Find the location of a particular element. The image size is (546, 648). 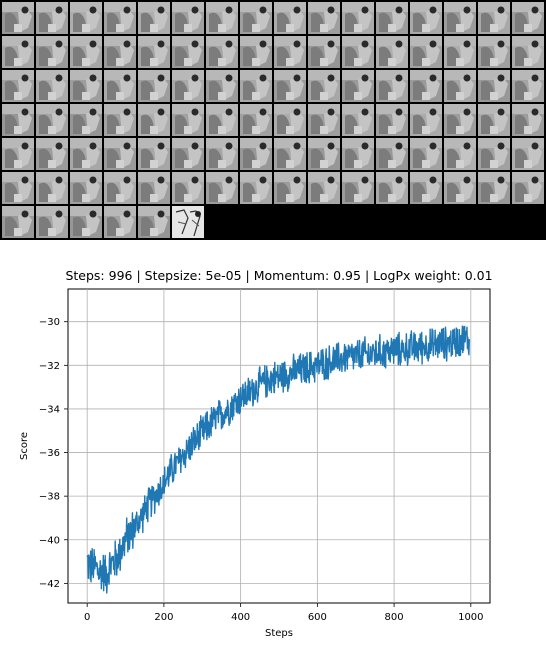

x-tick-label: 200 is located at coordinates (163, 617).